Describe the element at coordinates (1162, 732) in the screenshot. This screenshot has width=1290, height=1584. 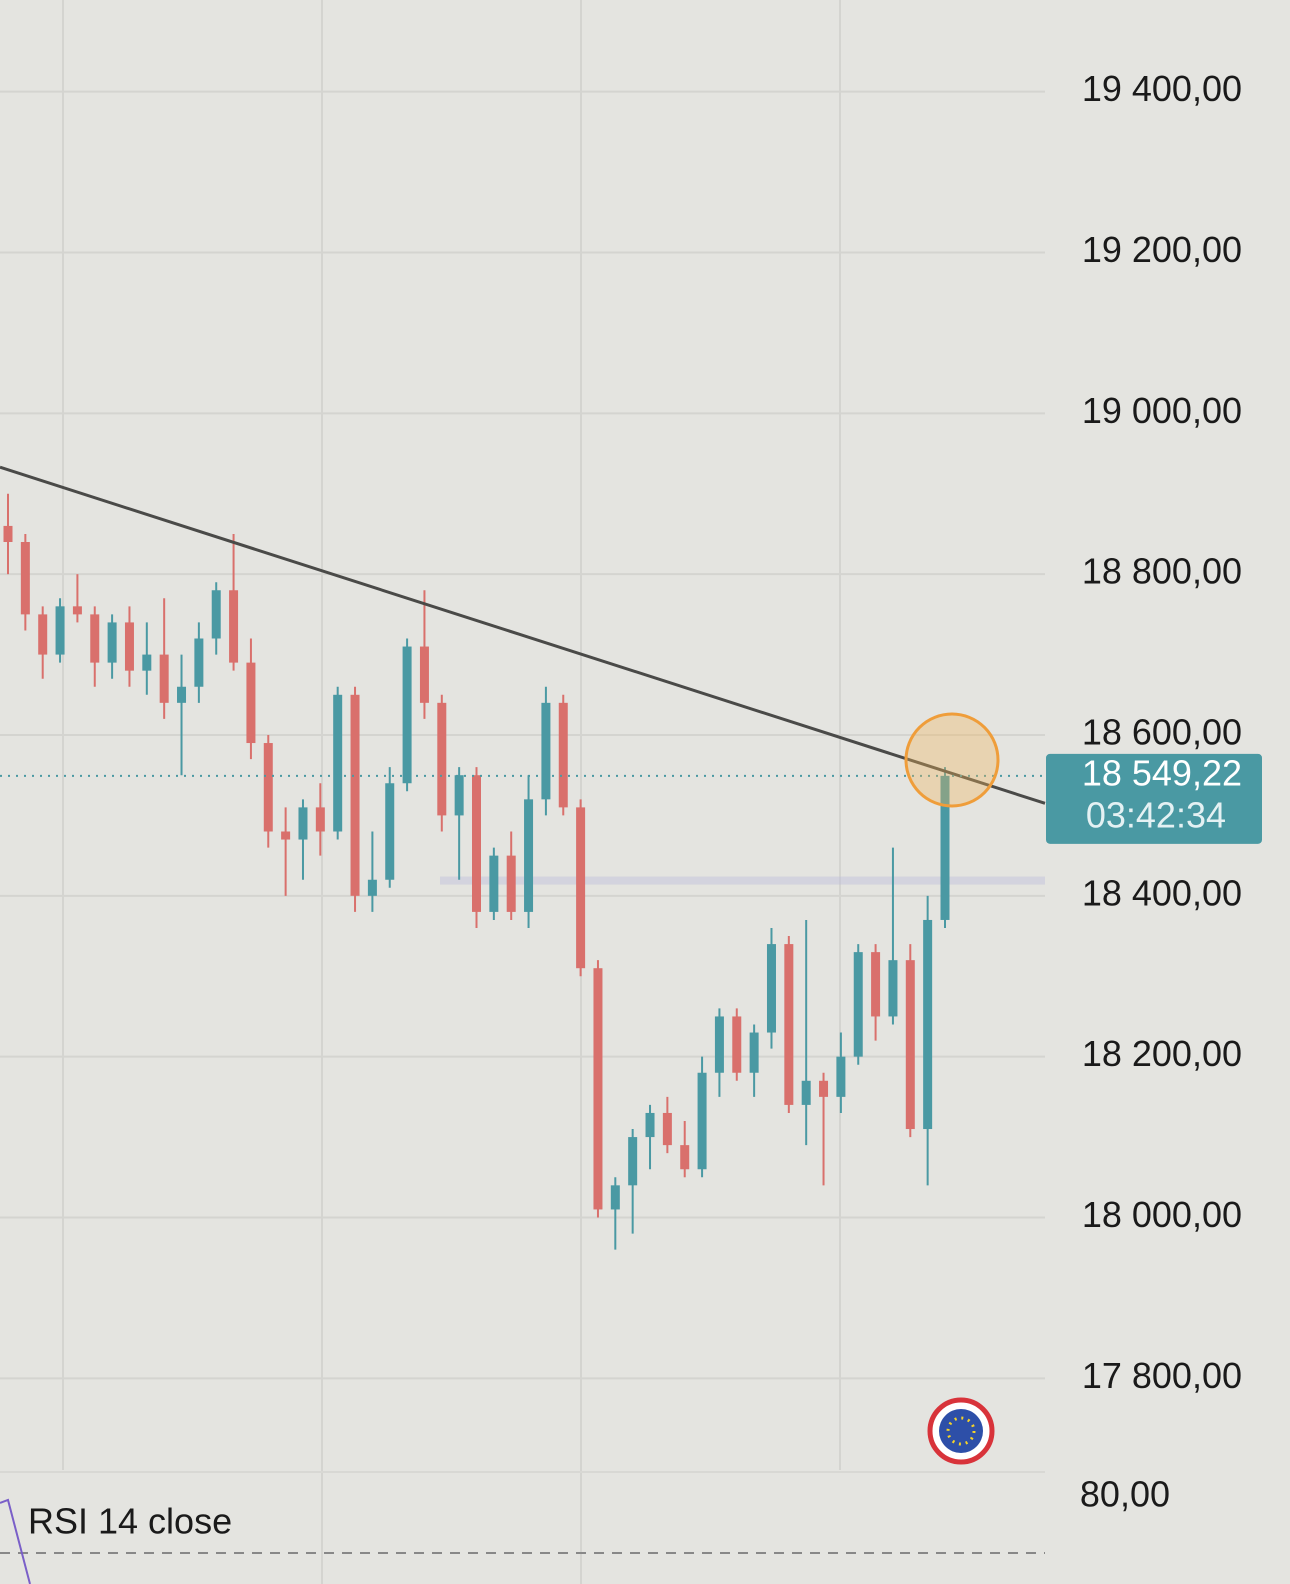
I see `y-tick-label: 18 600,00` at that location.